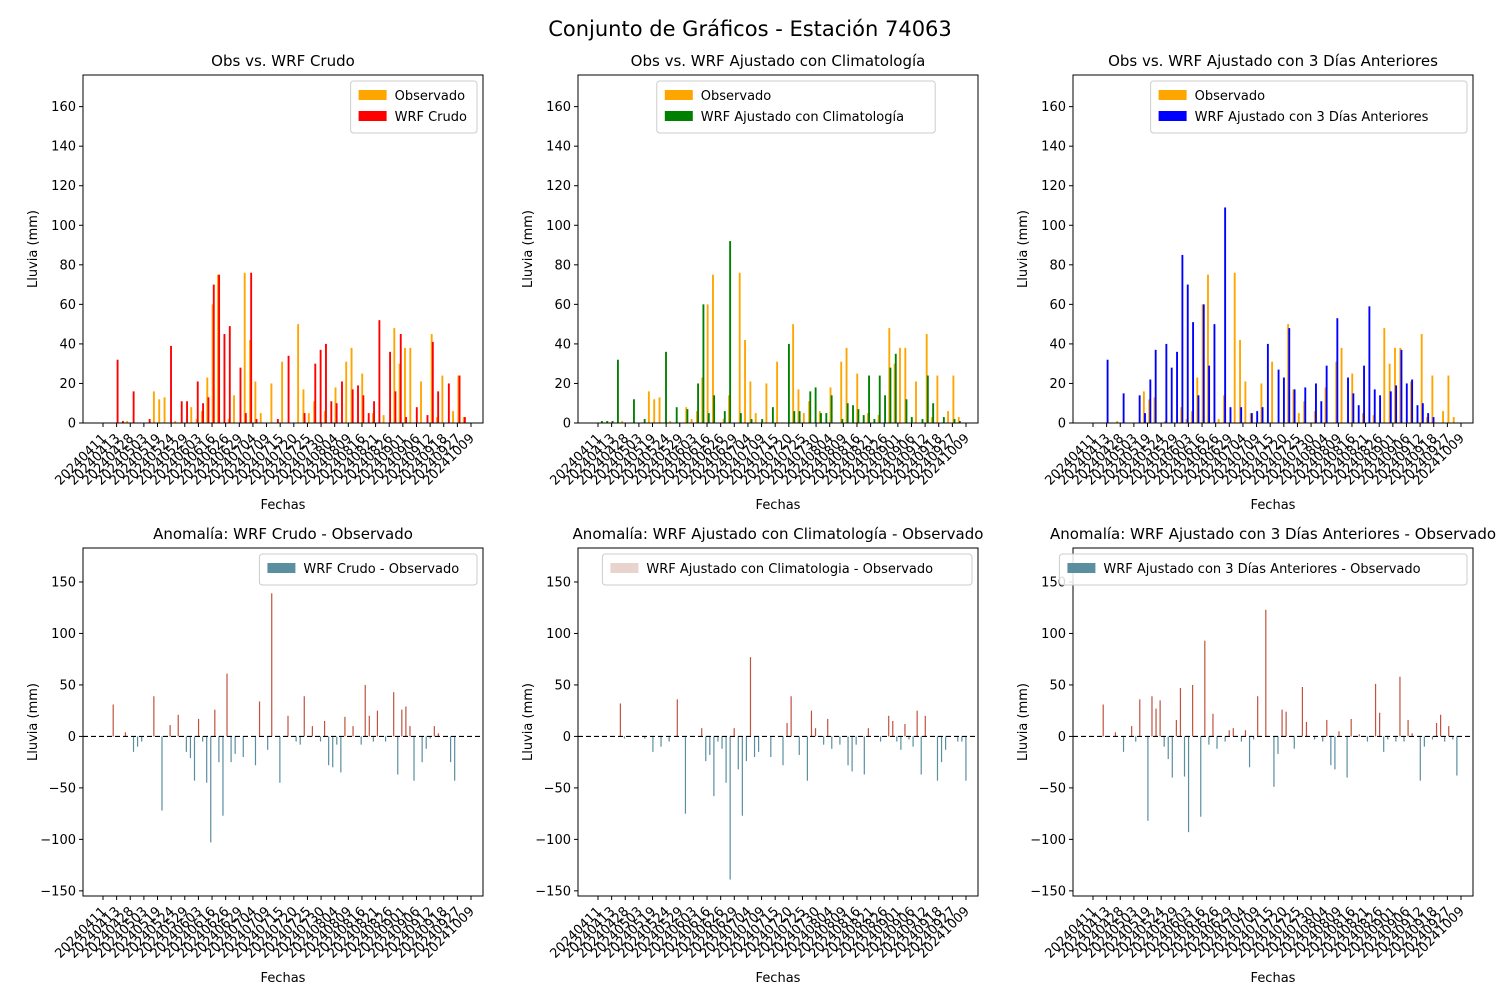 This screenshot has height=1004, width=1500. Describe the element at coordinates (63, 147) in the screenshot. I see `y-tick-label: 140` at that location.